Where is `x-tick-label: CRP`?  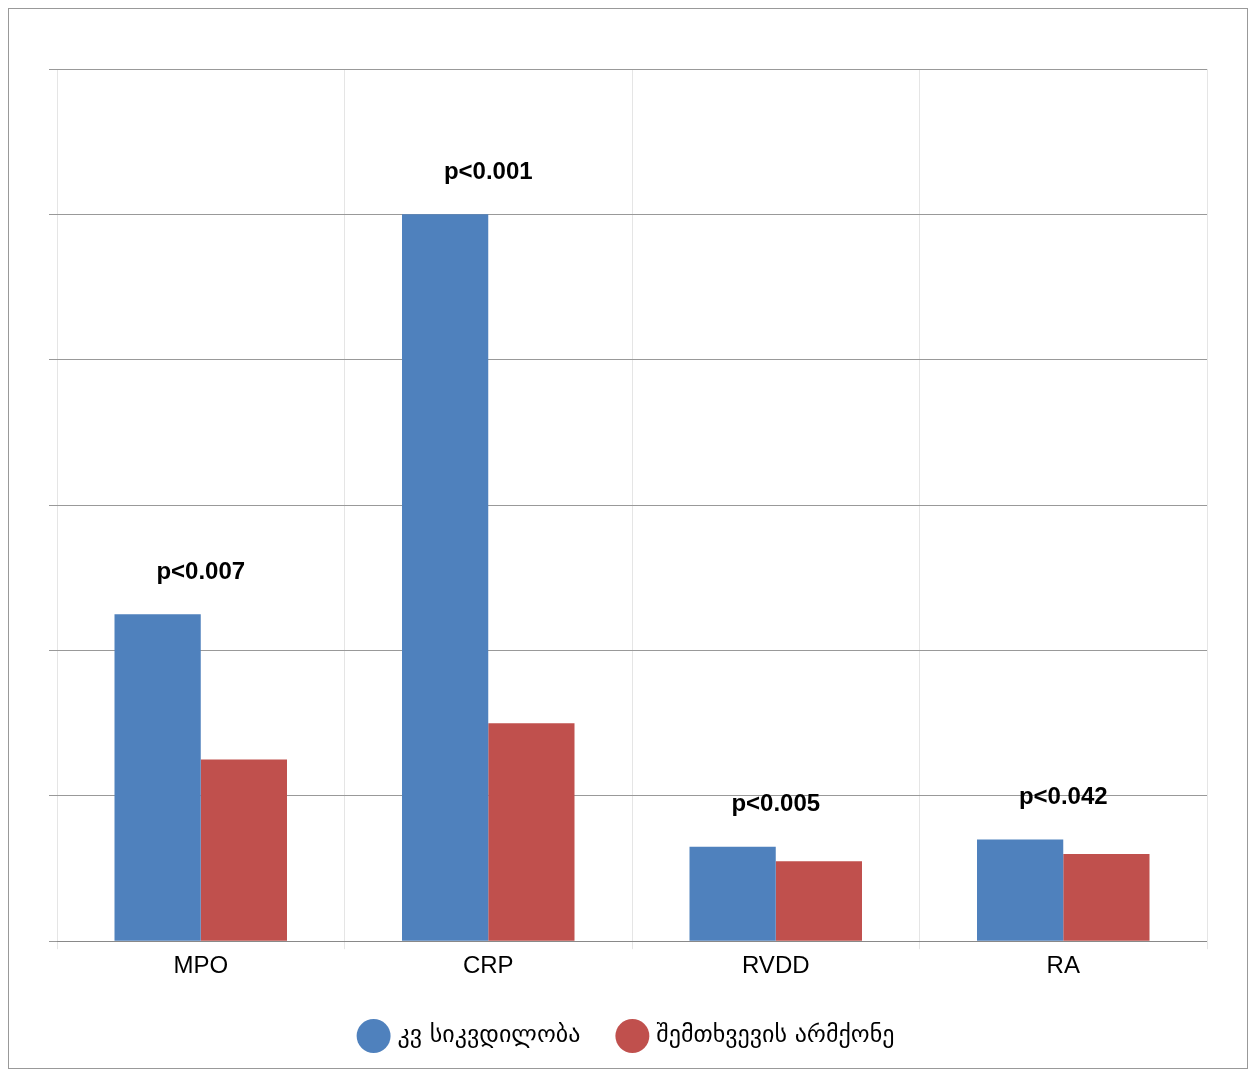
x-tick-label: CRP is located at coordinates (488, 965).